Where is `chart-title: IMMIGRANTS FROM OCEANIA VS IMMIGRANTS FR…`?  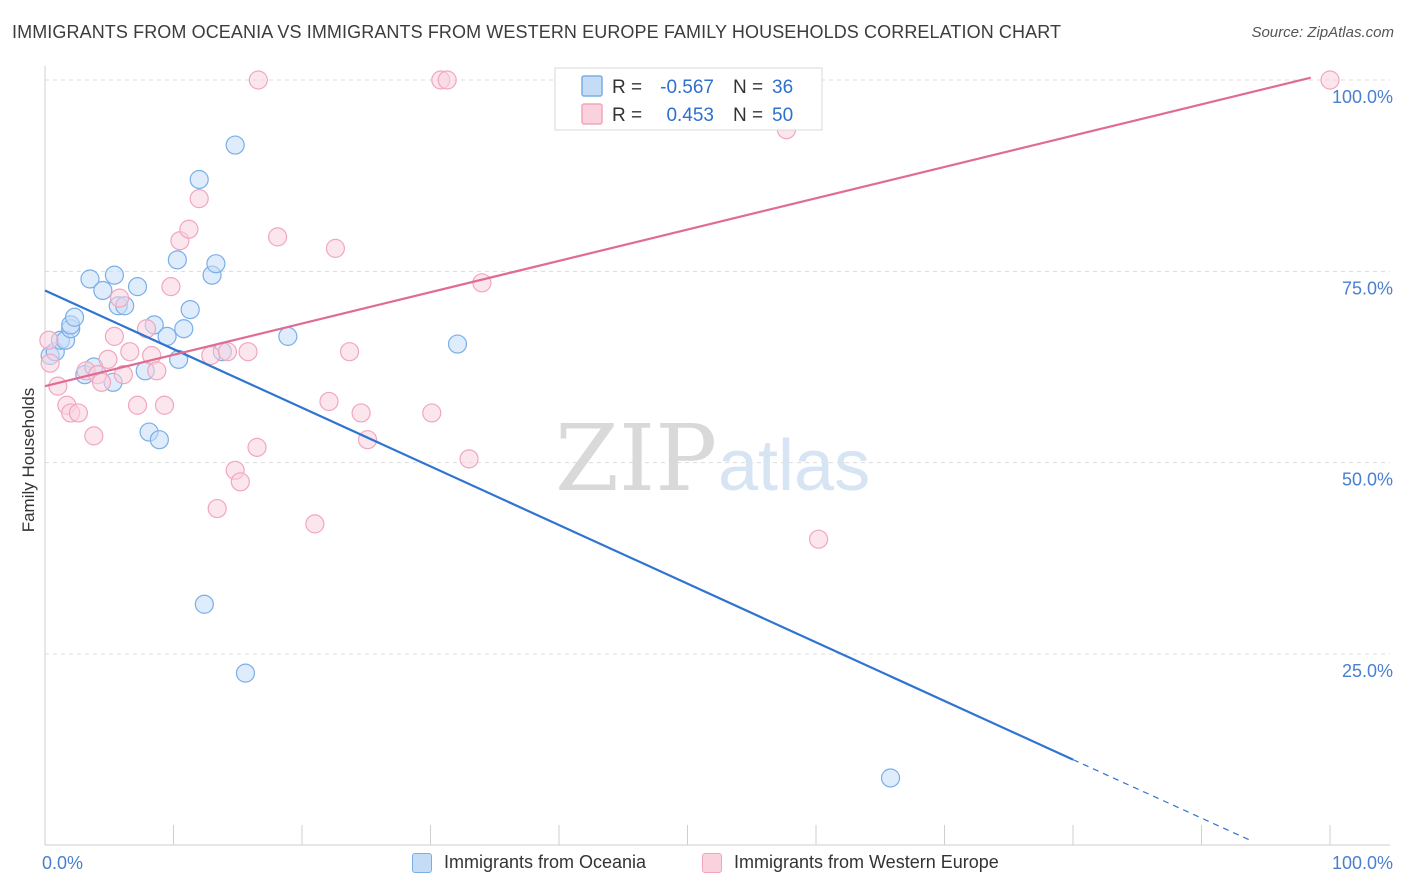 chart-title: IMMIGRANTS FROM OCEANIA VS IMMIGRANTS FR… is located at coordinates (537, 32).